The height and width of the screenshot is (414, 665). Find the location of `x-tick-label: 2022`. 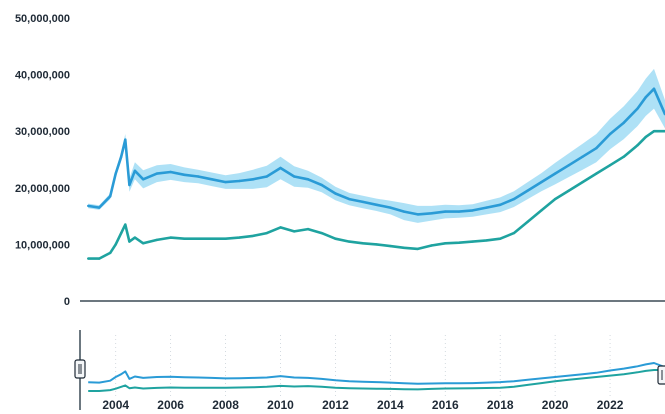

x-tick-label: 2022 is located at coordinates (610, 405).